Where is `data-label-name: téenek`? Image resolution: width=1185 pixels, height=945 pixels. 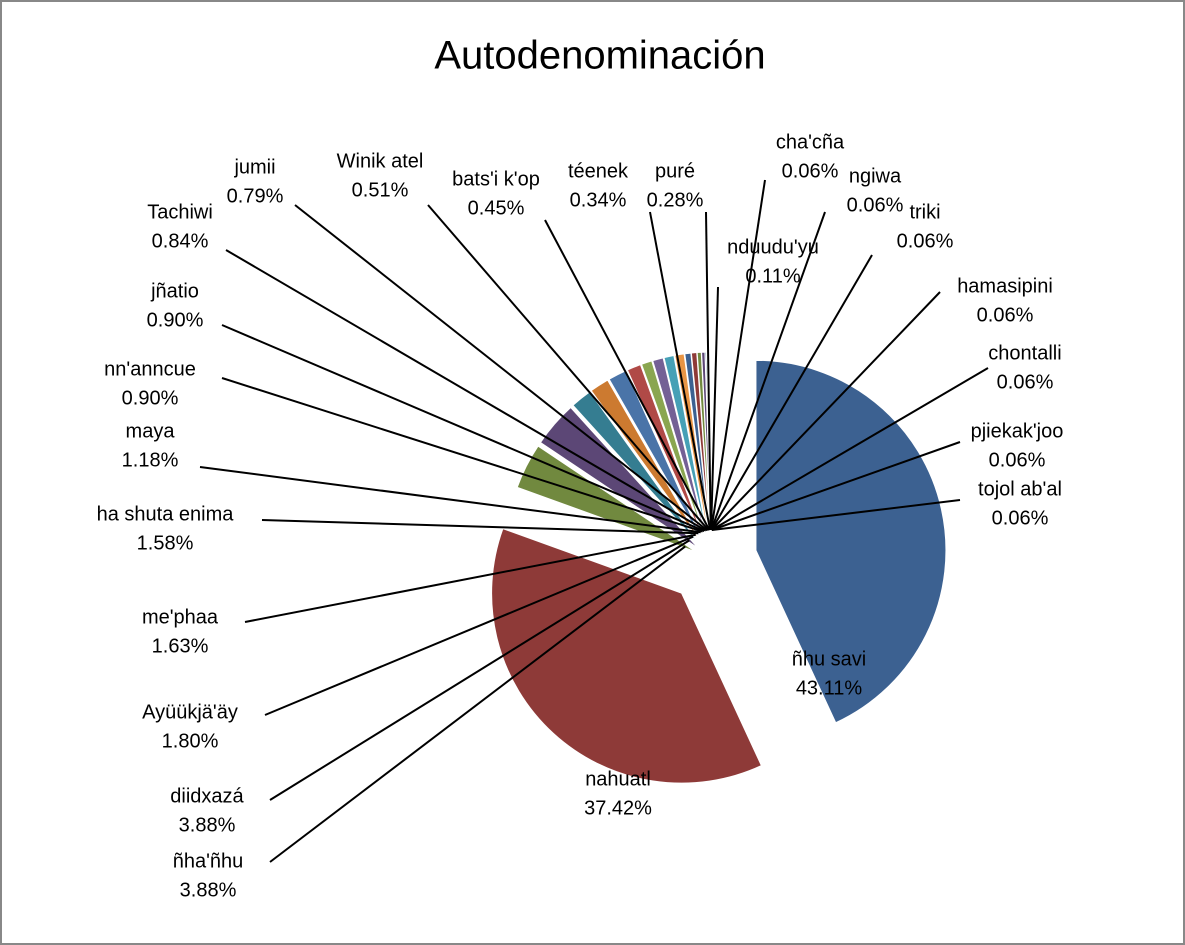
data-label-name: téenek is located at coordinates (598, 171).